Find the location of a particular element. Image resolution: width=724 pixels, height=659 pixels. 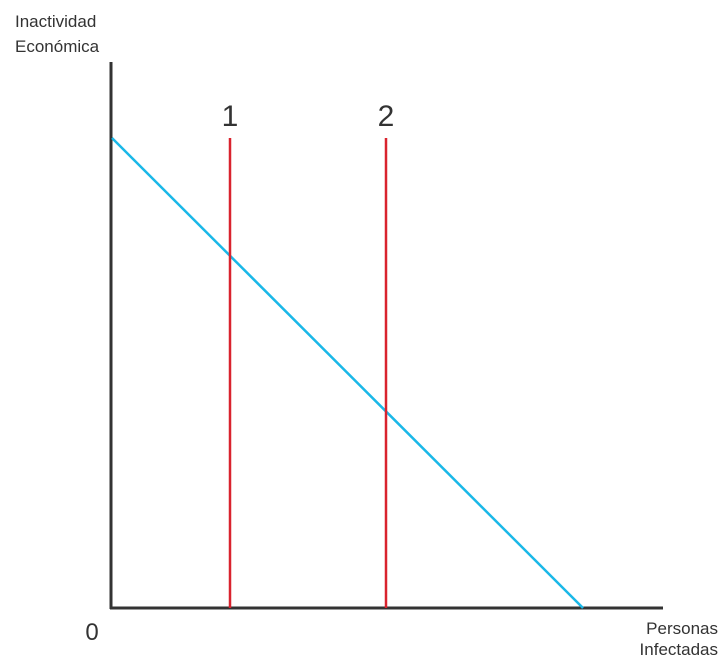

origin-label: 0 is located at coordinates (91, 632).